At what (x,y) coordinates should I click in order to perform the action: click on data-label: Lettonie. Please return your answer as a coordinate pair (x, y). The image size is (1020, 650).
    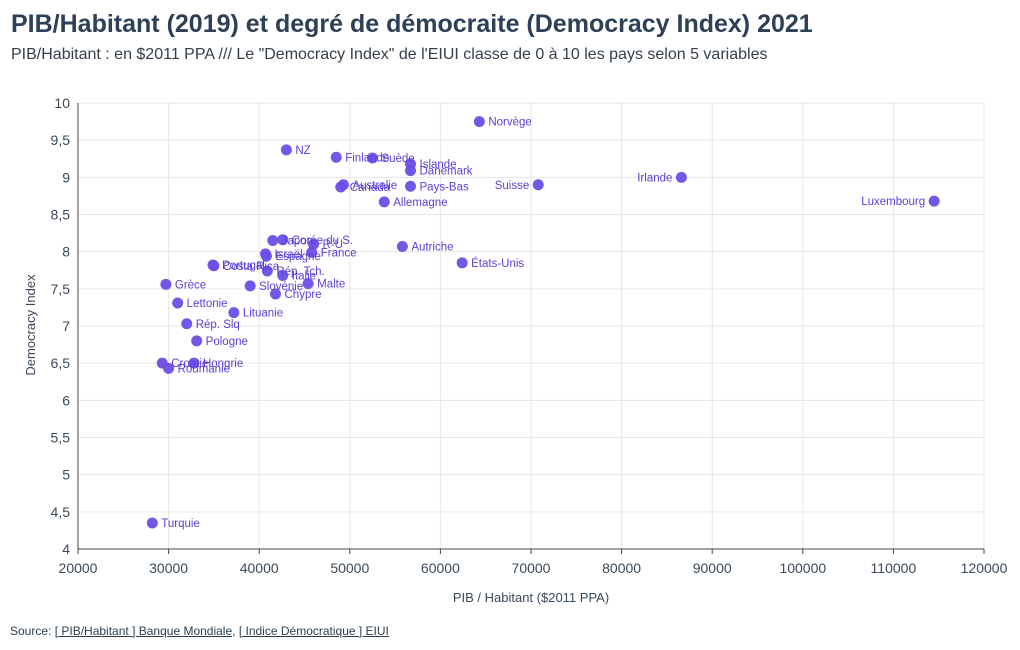
    Looking at the image, I should click on (207, 304).